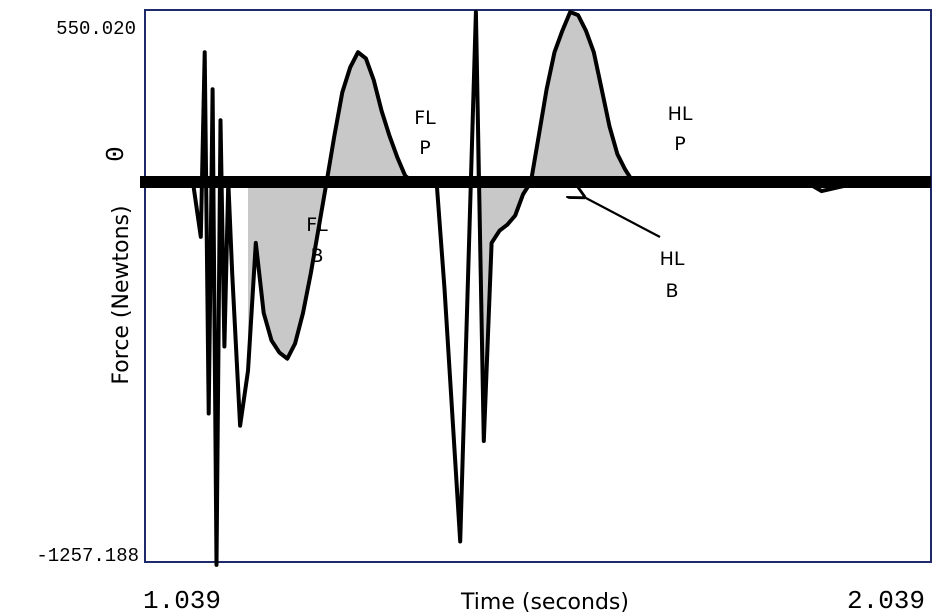 Image resolution: width=934 pixels, height=614 pixels. Describe the element at coordinates (317, 225) in the screenshot. I see `fl-b-label-line1: FL` at that location.